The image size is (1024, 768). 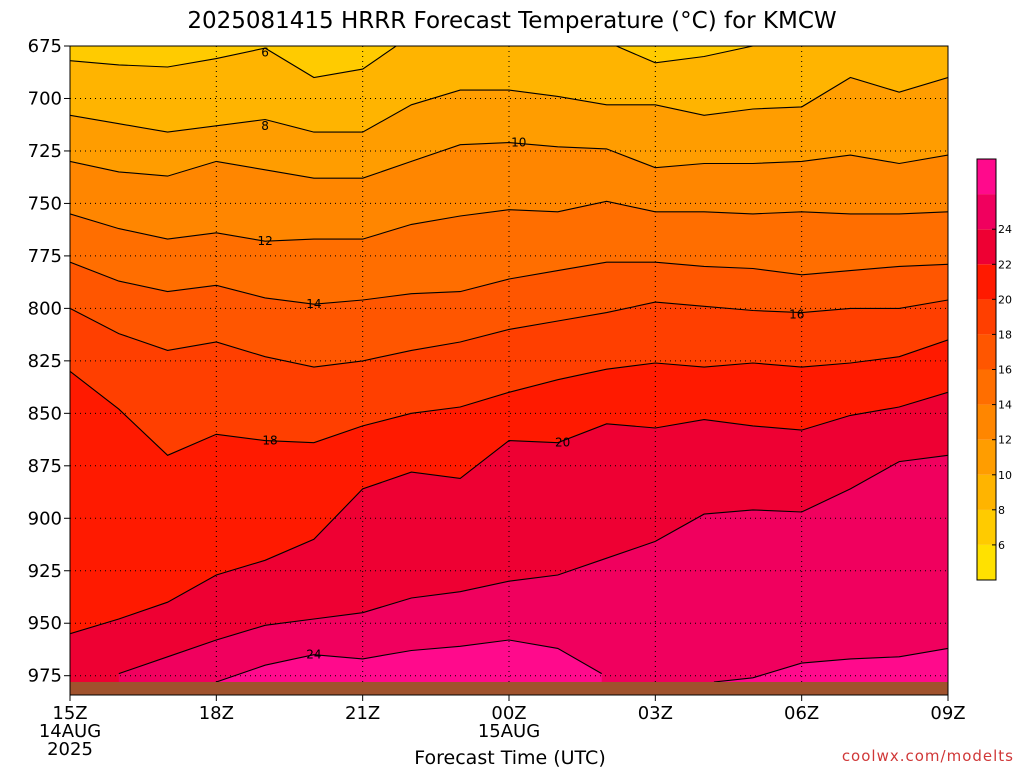 What do you see at coordinates (655, 713) in the screenshot?
I see `x-tick-label-03Z: 03Z` at bounding box center [655, 713].